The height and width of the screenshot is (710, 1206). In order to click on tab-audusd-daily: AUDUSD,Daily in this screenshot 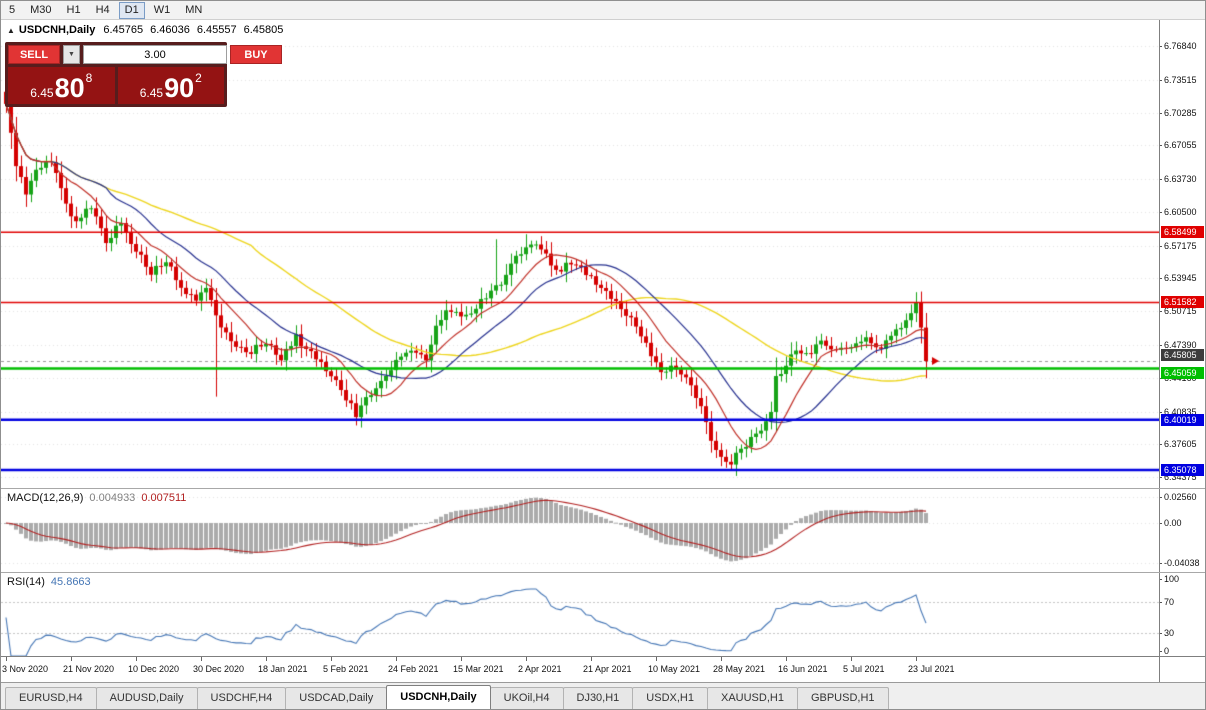, I will do `click(146, 698)`.